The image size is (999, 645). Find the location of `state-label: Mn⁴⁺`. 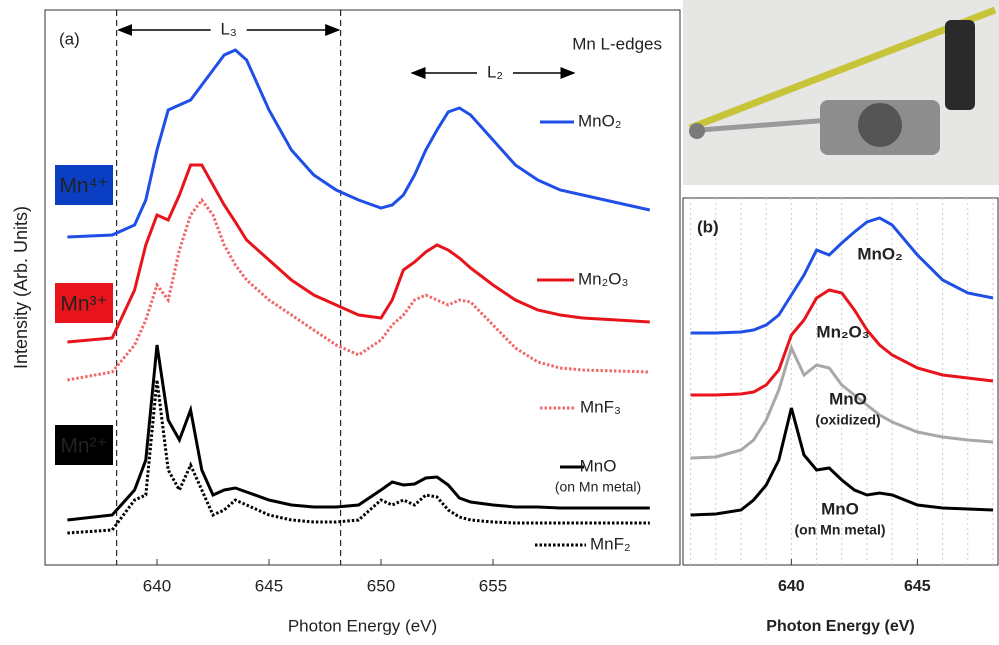

state-label: Mn⁴⁺ is located at coordinates (83, 186).